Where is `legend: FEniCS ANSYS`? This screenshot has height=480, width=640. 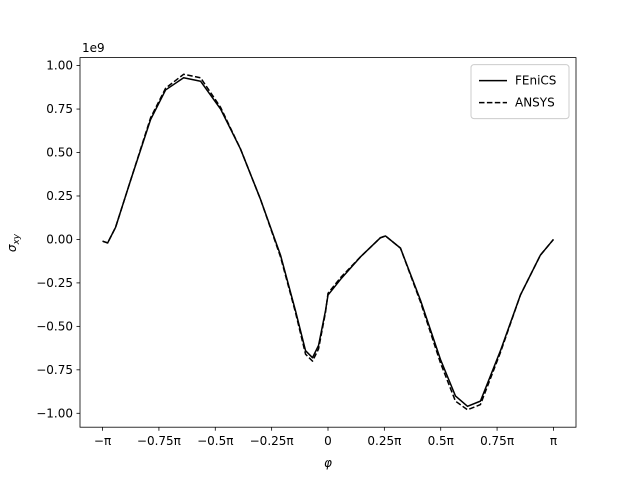 legend: FEniCS ANSYS is located at coordinates (520, 92).